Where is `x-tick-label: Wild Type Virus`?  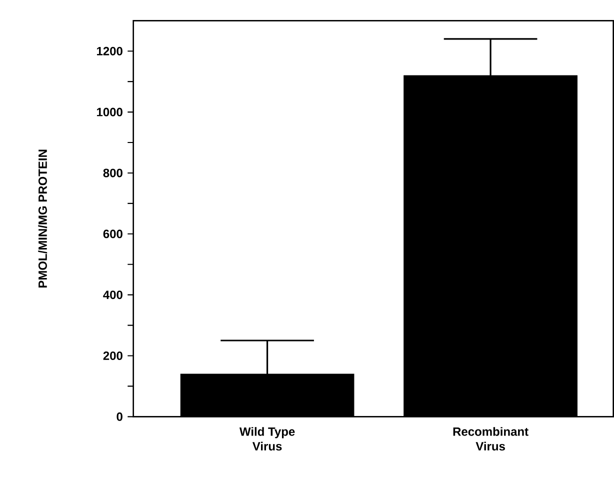
x-tick-label: Wild Type Virus is located at coordinates (267, 439).